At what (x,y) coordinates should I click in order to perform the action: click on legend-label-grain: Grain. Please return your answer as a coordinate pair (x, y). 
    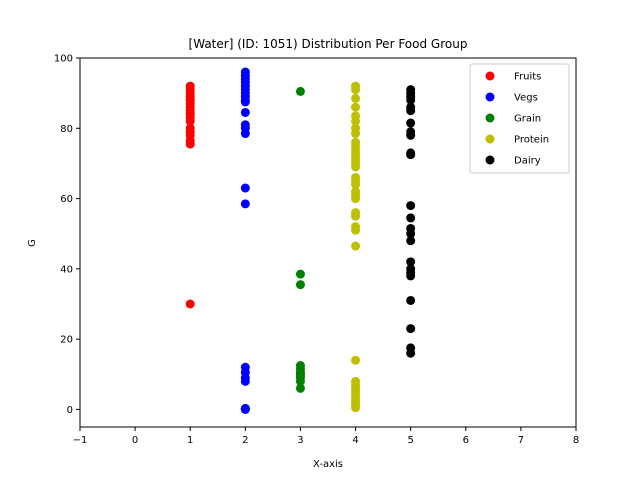
    Looking at the image, I should click on (527, 119).